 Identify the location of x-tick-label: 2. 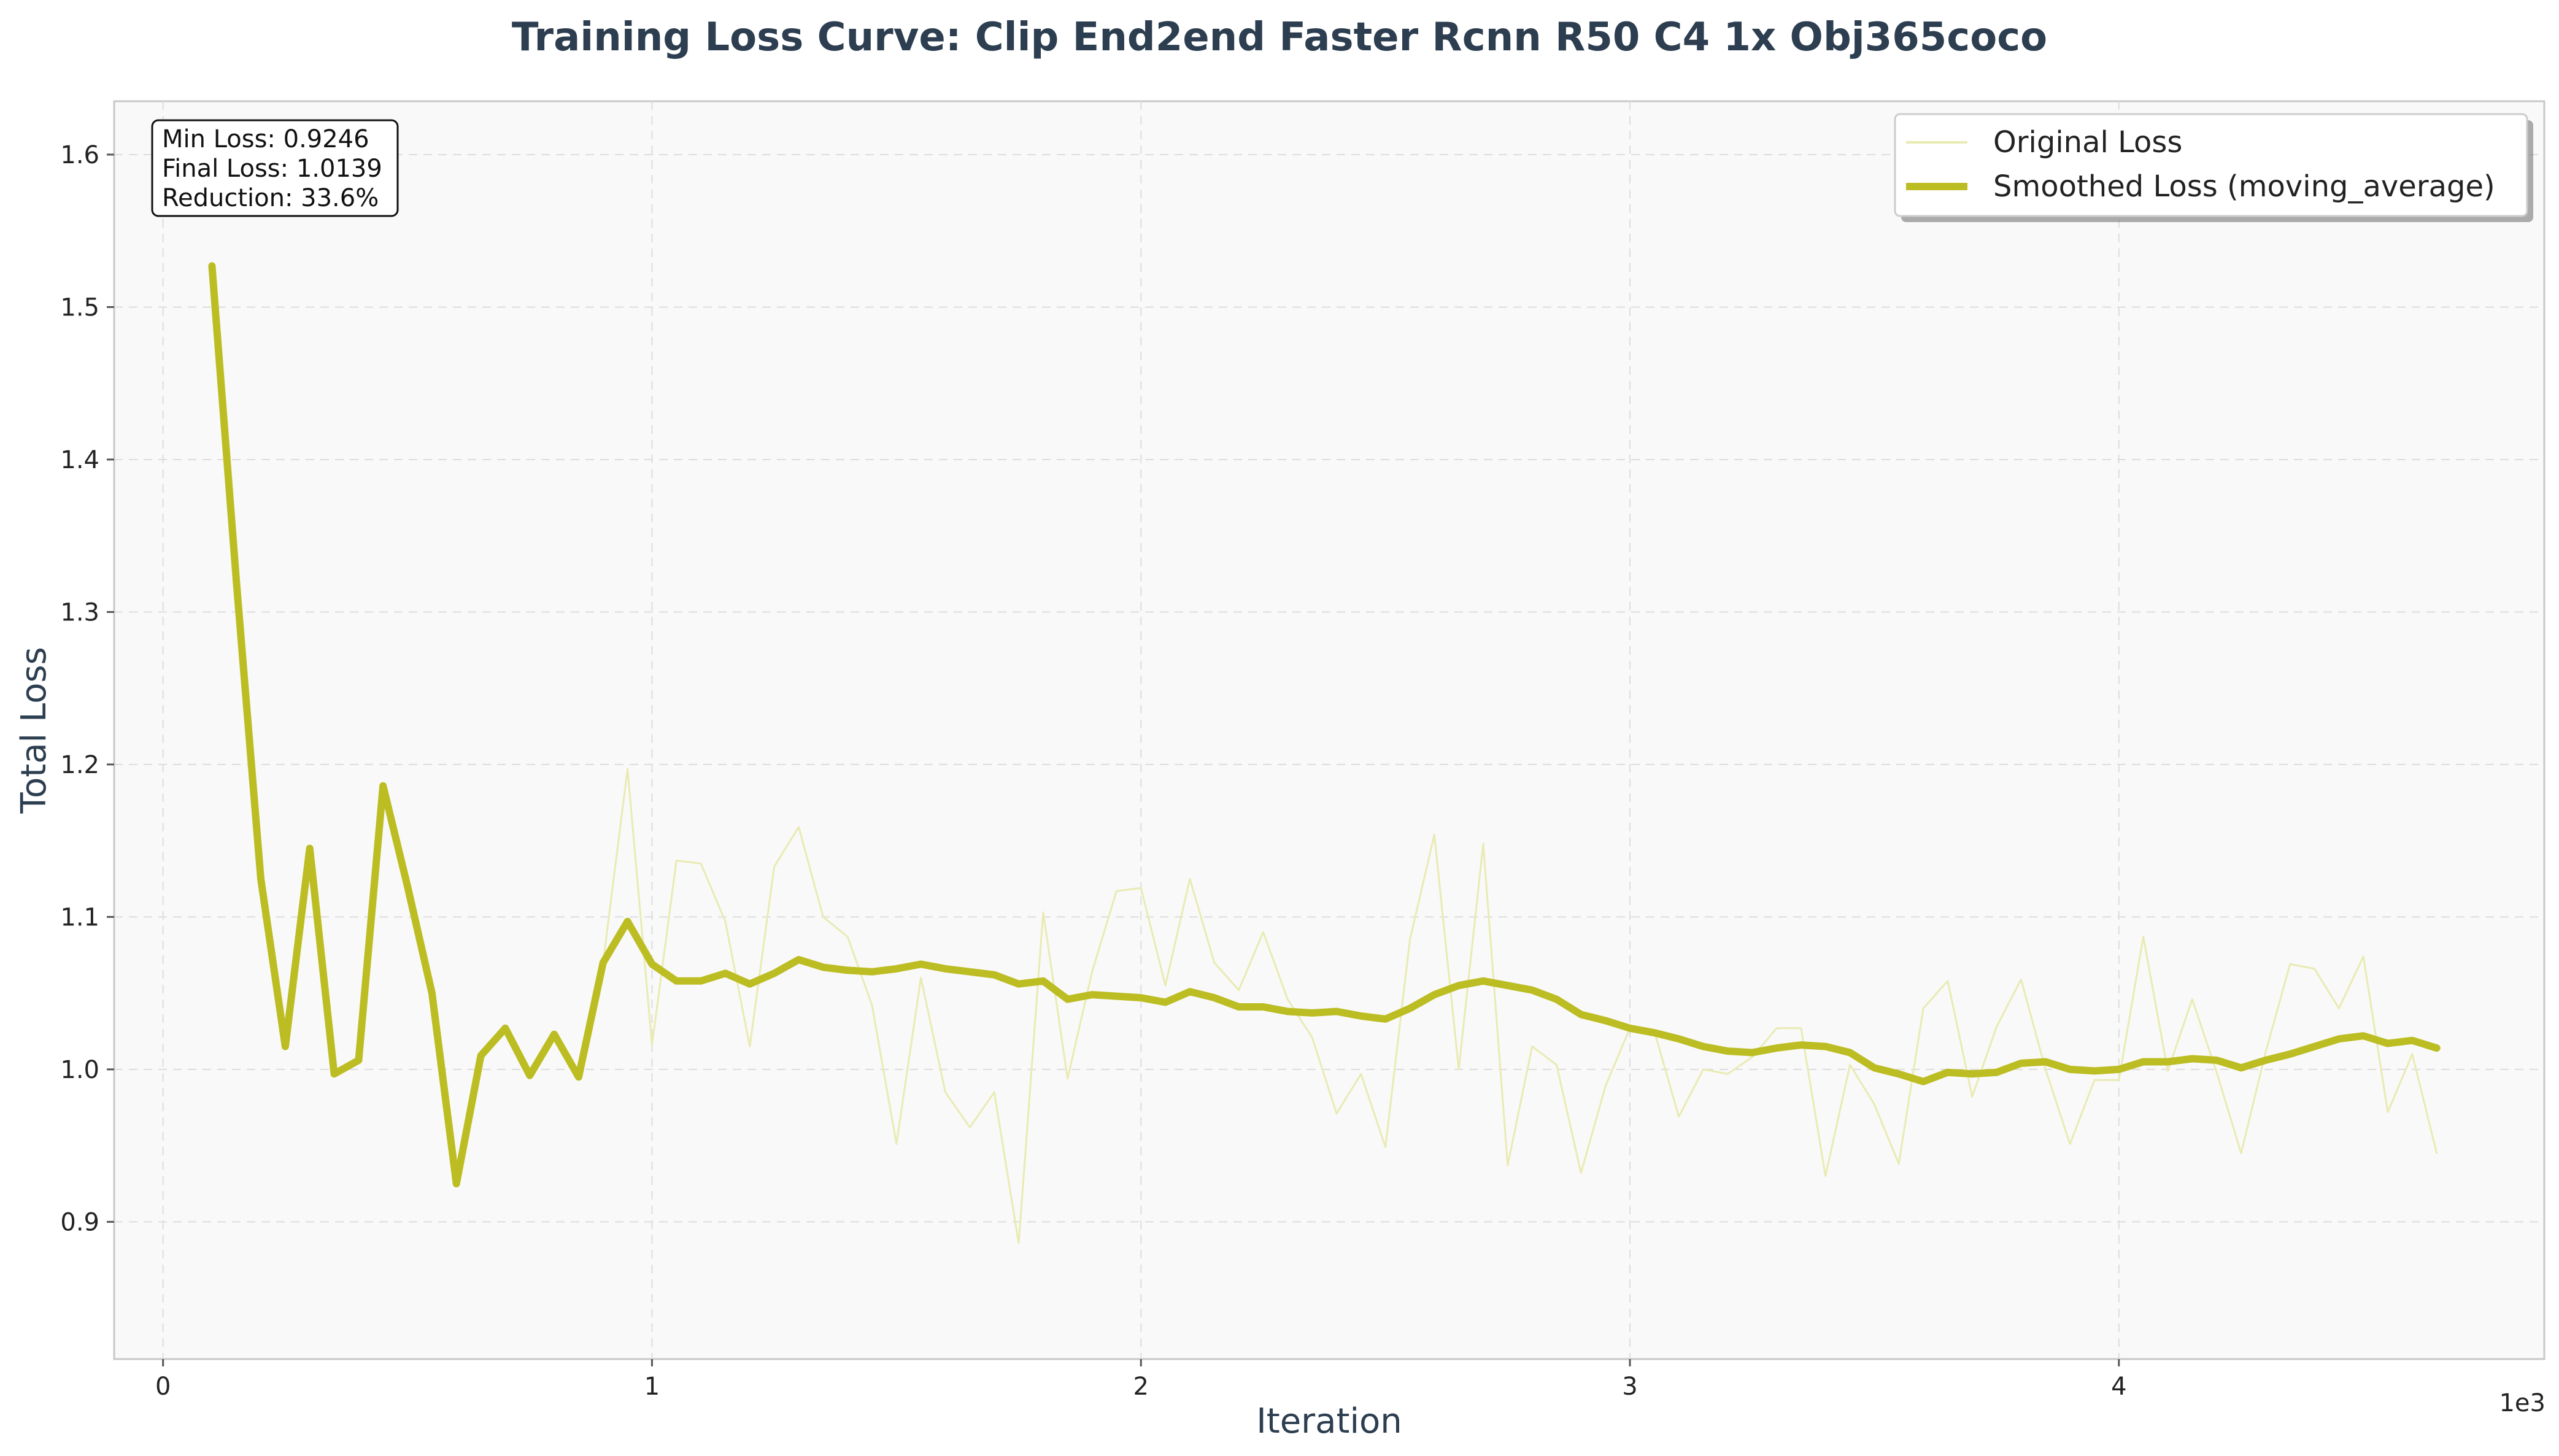
(1141, 1387).